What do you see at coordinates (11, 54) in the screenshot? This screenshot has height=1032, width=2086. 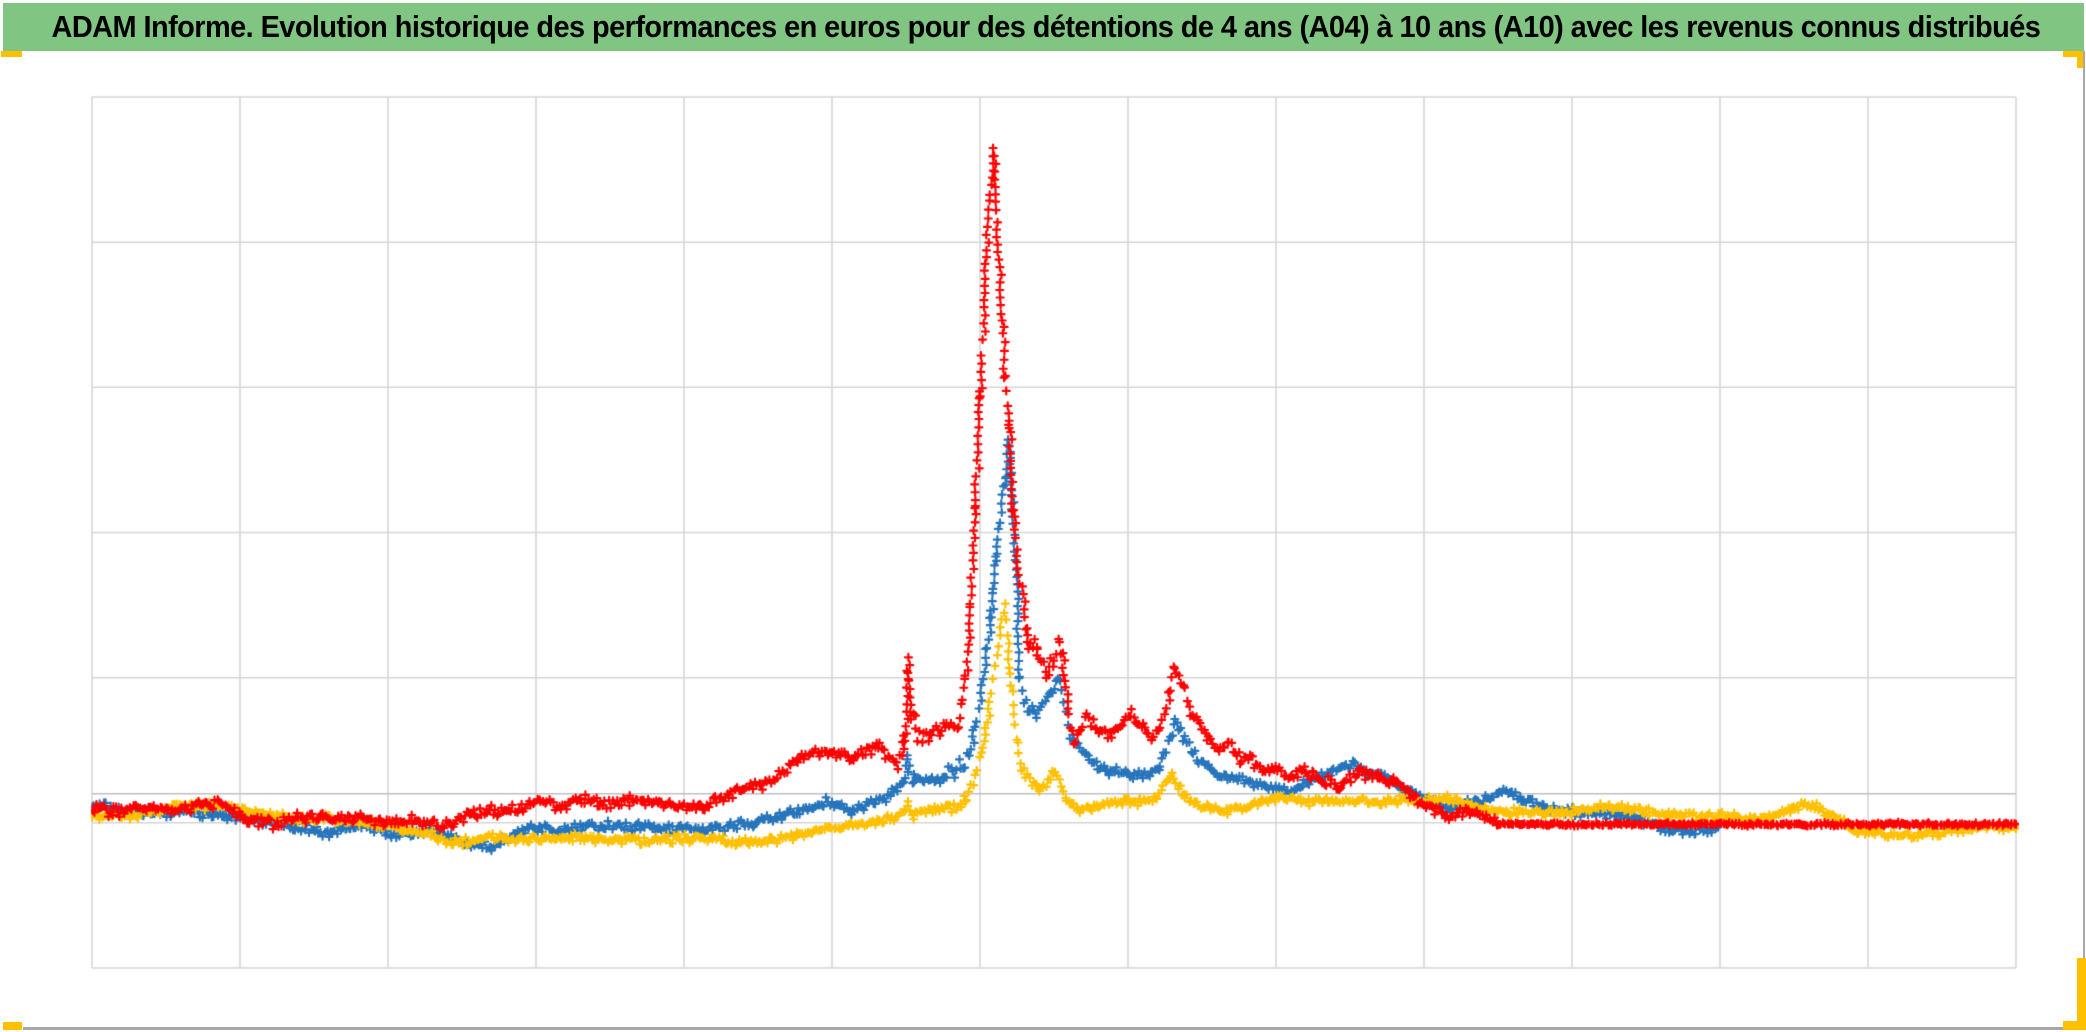 I see `gold-accent-top-left` at bounding box center [11, 54].